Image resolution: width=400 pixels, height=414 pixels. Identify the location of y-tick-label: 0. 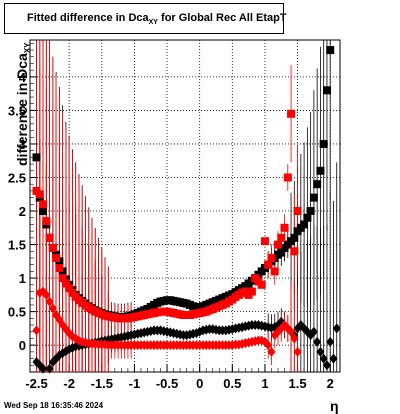
(22, 345).